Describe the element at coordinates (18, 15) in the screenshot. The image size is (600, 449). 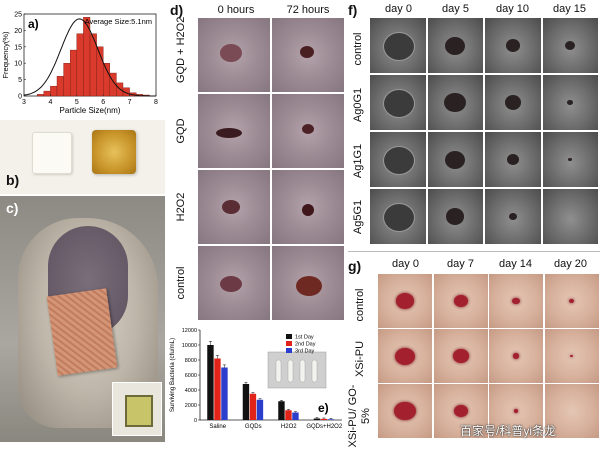
I see `y-tick-label: 25` at that location.